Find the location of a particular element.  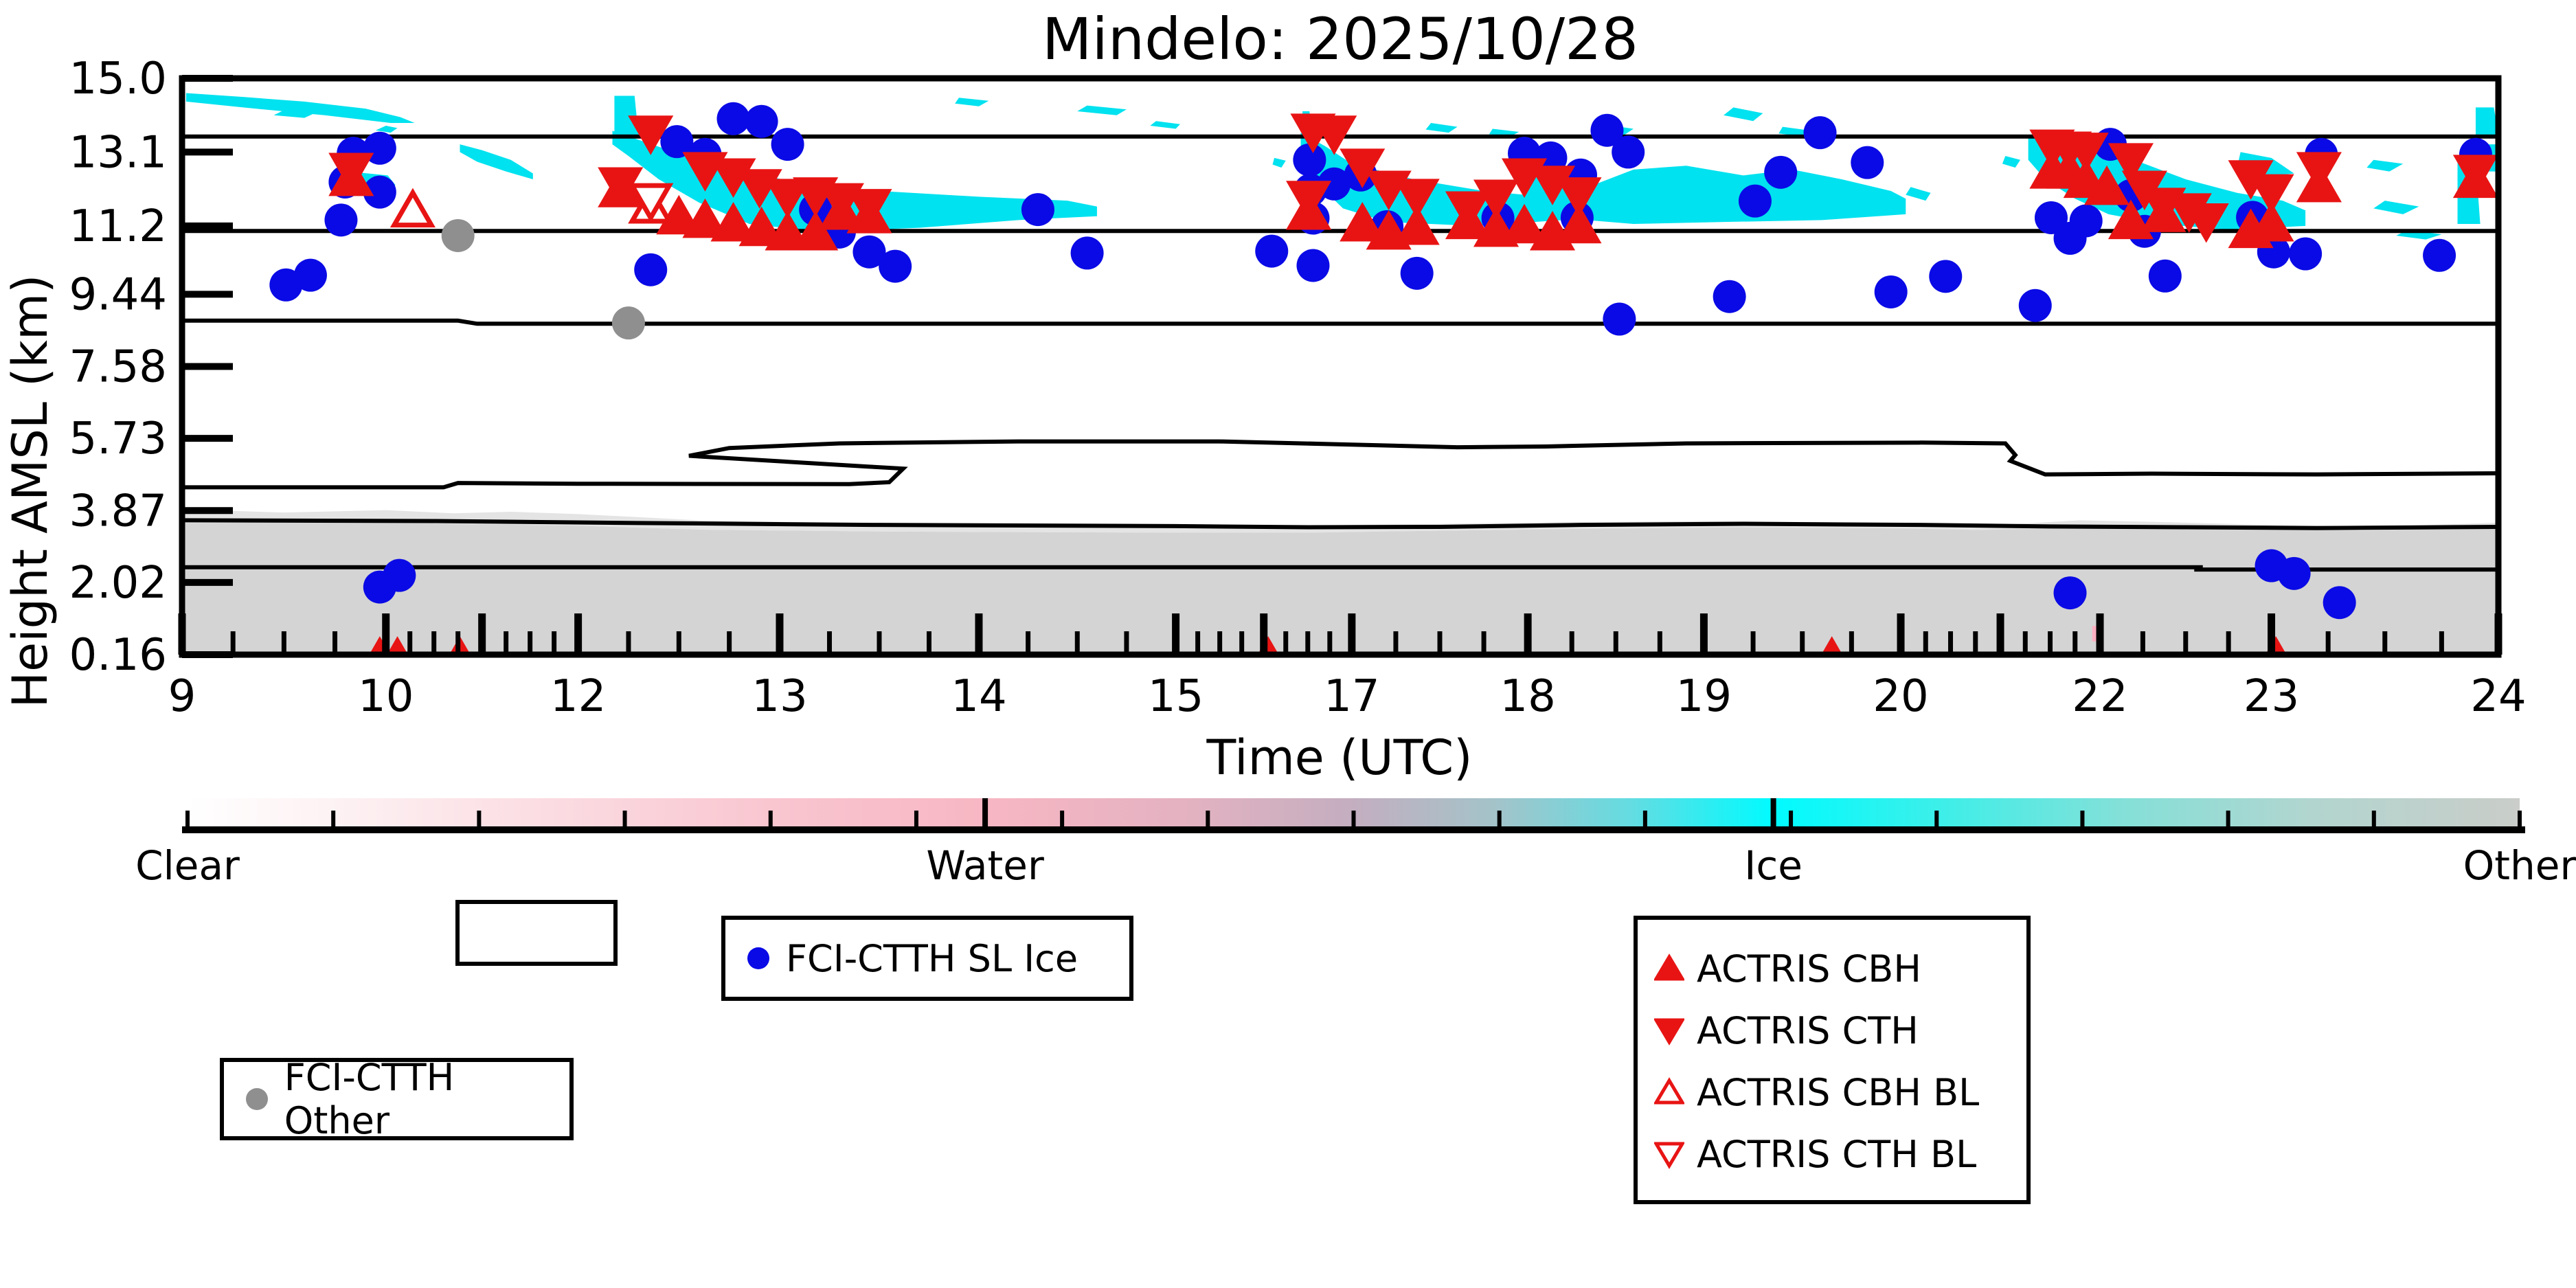

x-tick-label: 17 is located at coordinates (1351, 696).